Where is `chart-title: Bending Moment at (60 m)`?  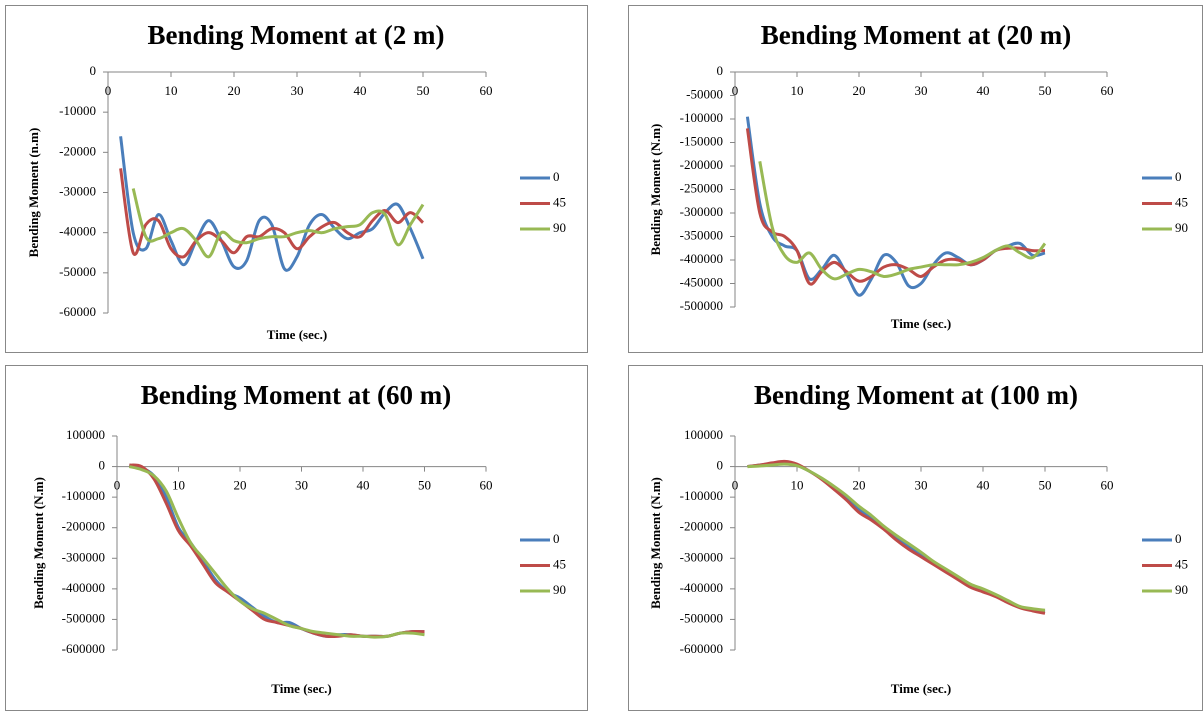
chart-title: Bending Moment at (60 m) is located at coordinates (296, 395).